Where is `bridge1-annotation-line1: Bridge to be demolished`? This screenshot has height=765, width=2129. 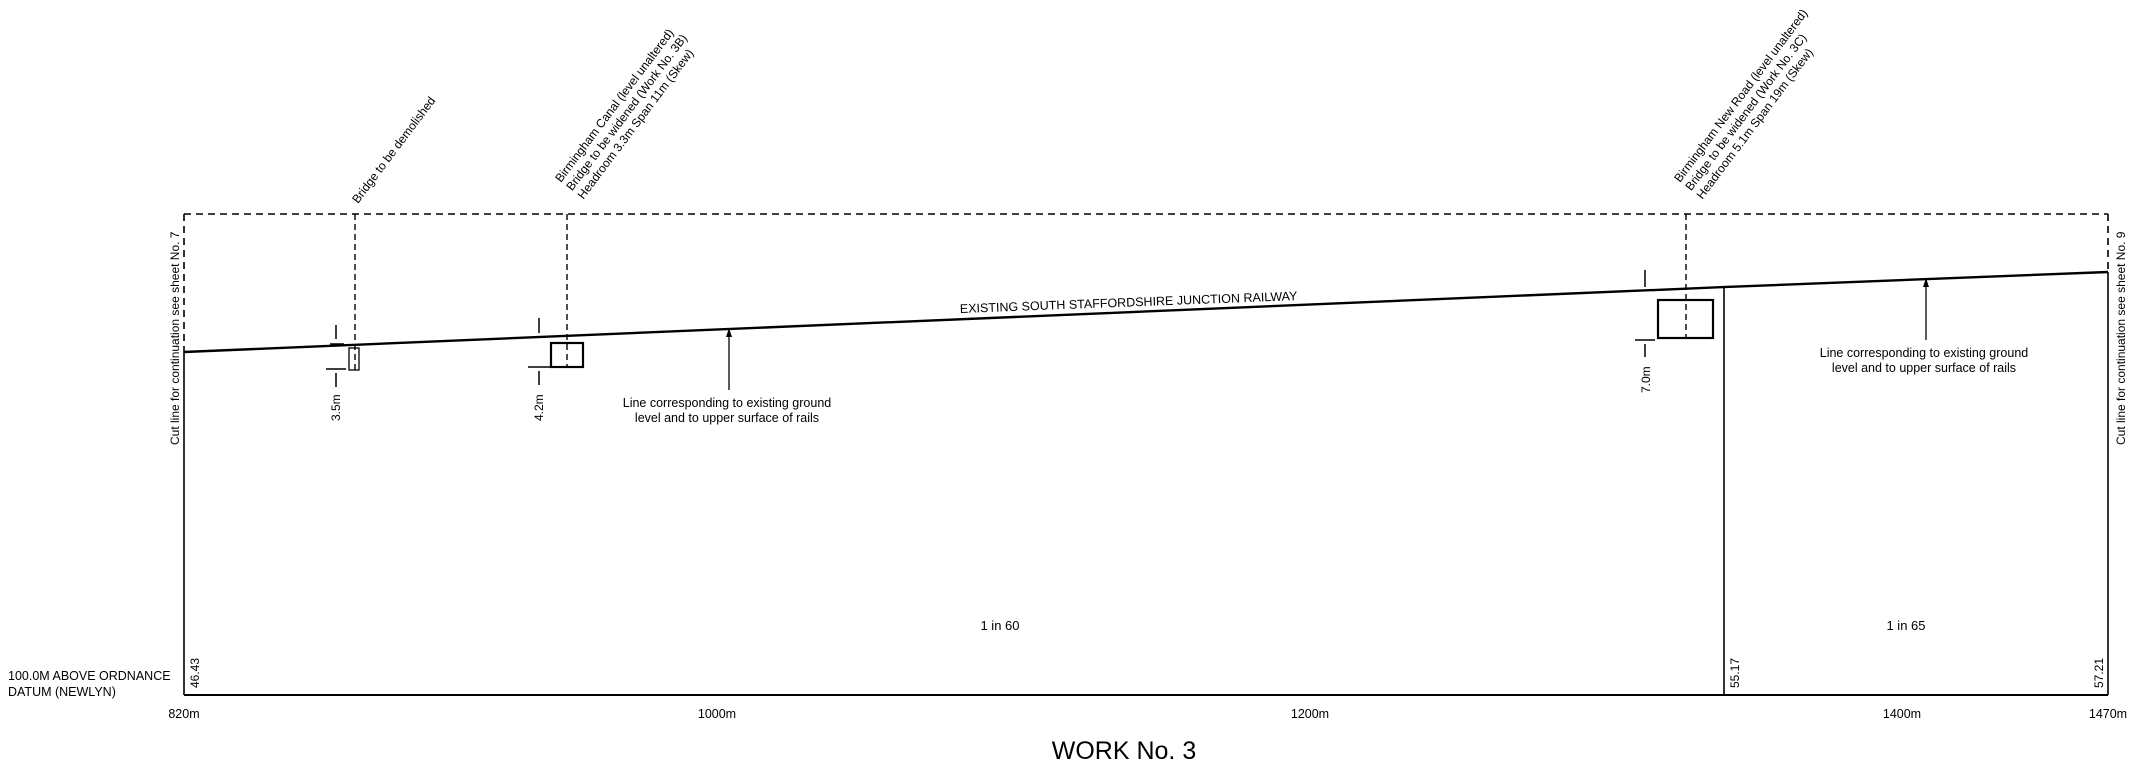 bridge1-annotation-line1: Bridge to be demolished is located at coordinates (393, 150).